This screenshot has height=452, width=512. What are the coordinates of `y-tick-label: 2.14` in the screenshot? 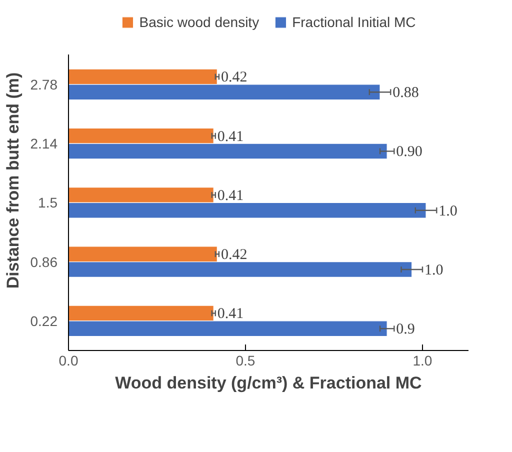 It's located at (44, 144).